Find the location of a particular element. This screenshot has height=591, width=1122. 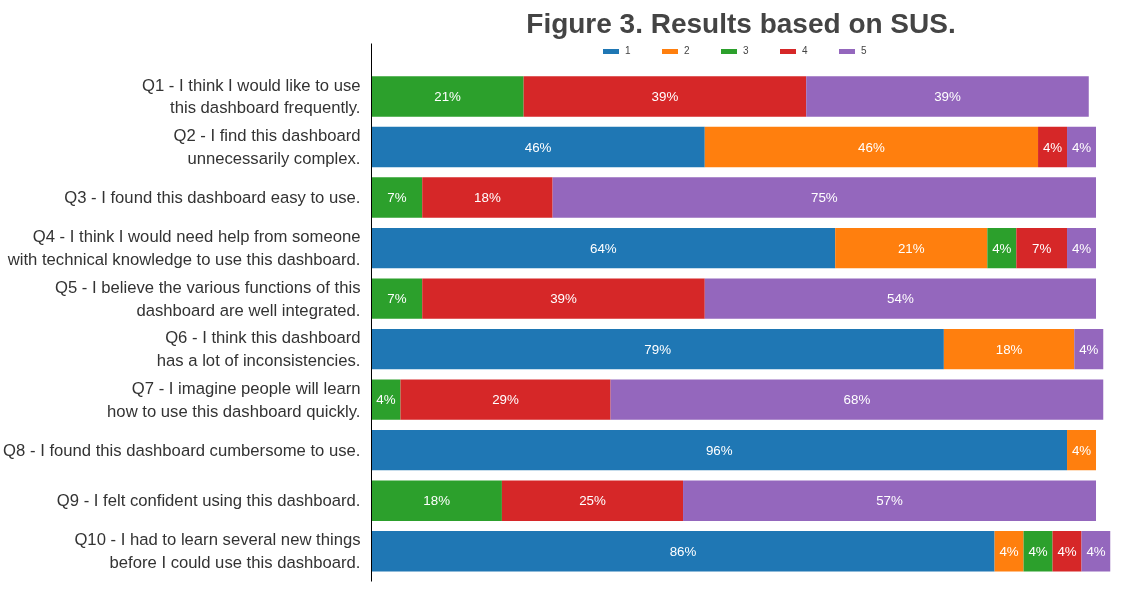

y-tick-label: Q1 - I think I would like to use this dashboard frequently. is located at coordinates (251, 96).